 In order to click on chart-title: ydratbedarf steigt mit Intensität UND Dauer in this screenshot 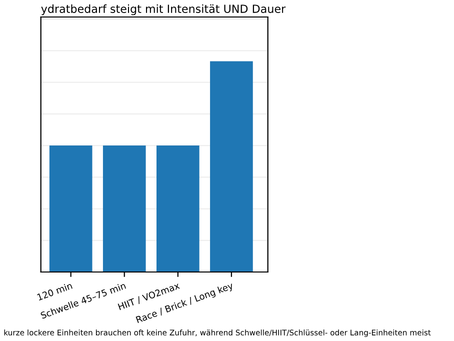, I will do `click(163, 10)`.